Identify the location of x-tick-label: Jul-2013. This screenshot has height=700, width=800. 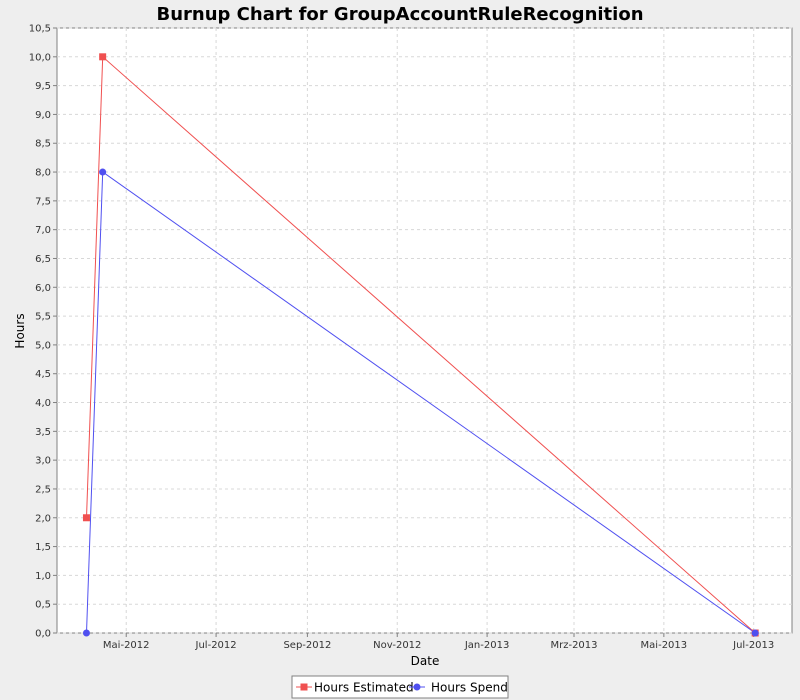
(753, 645).